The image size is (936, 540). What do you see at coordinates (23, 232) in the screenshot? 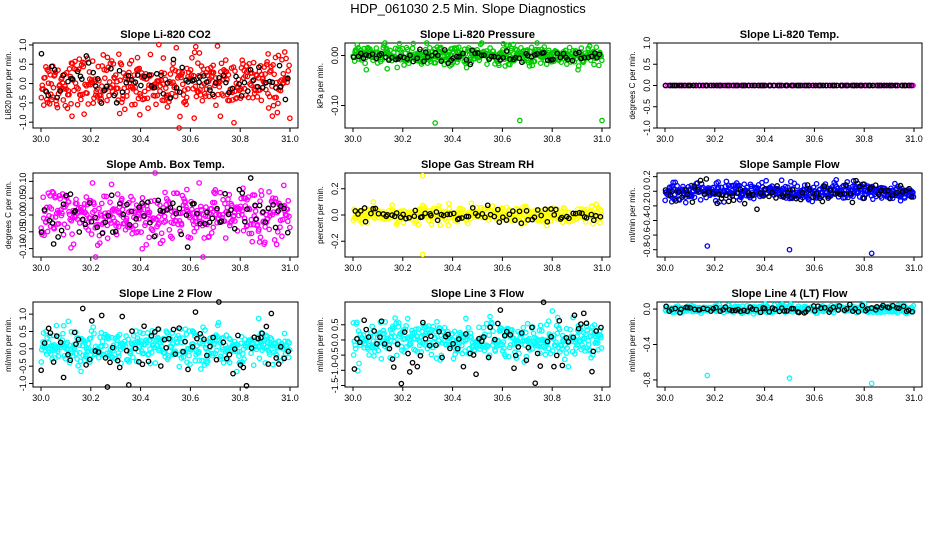
I see `y-tick-label: -0.05` at bounding box center [23, 232].